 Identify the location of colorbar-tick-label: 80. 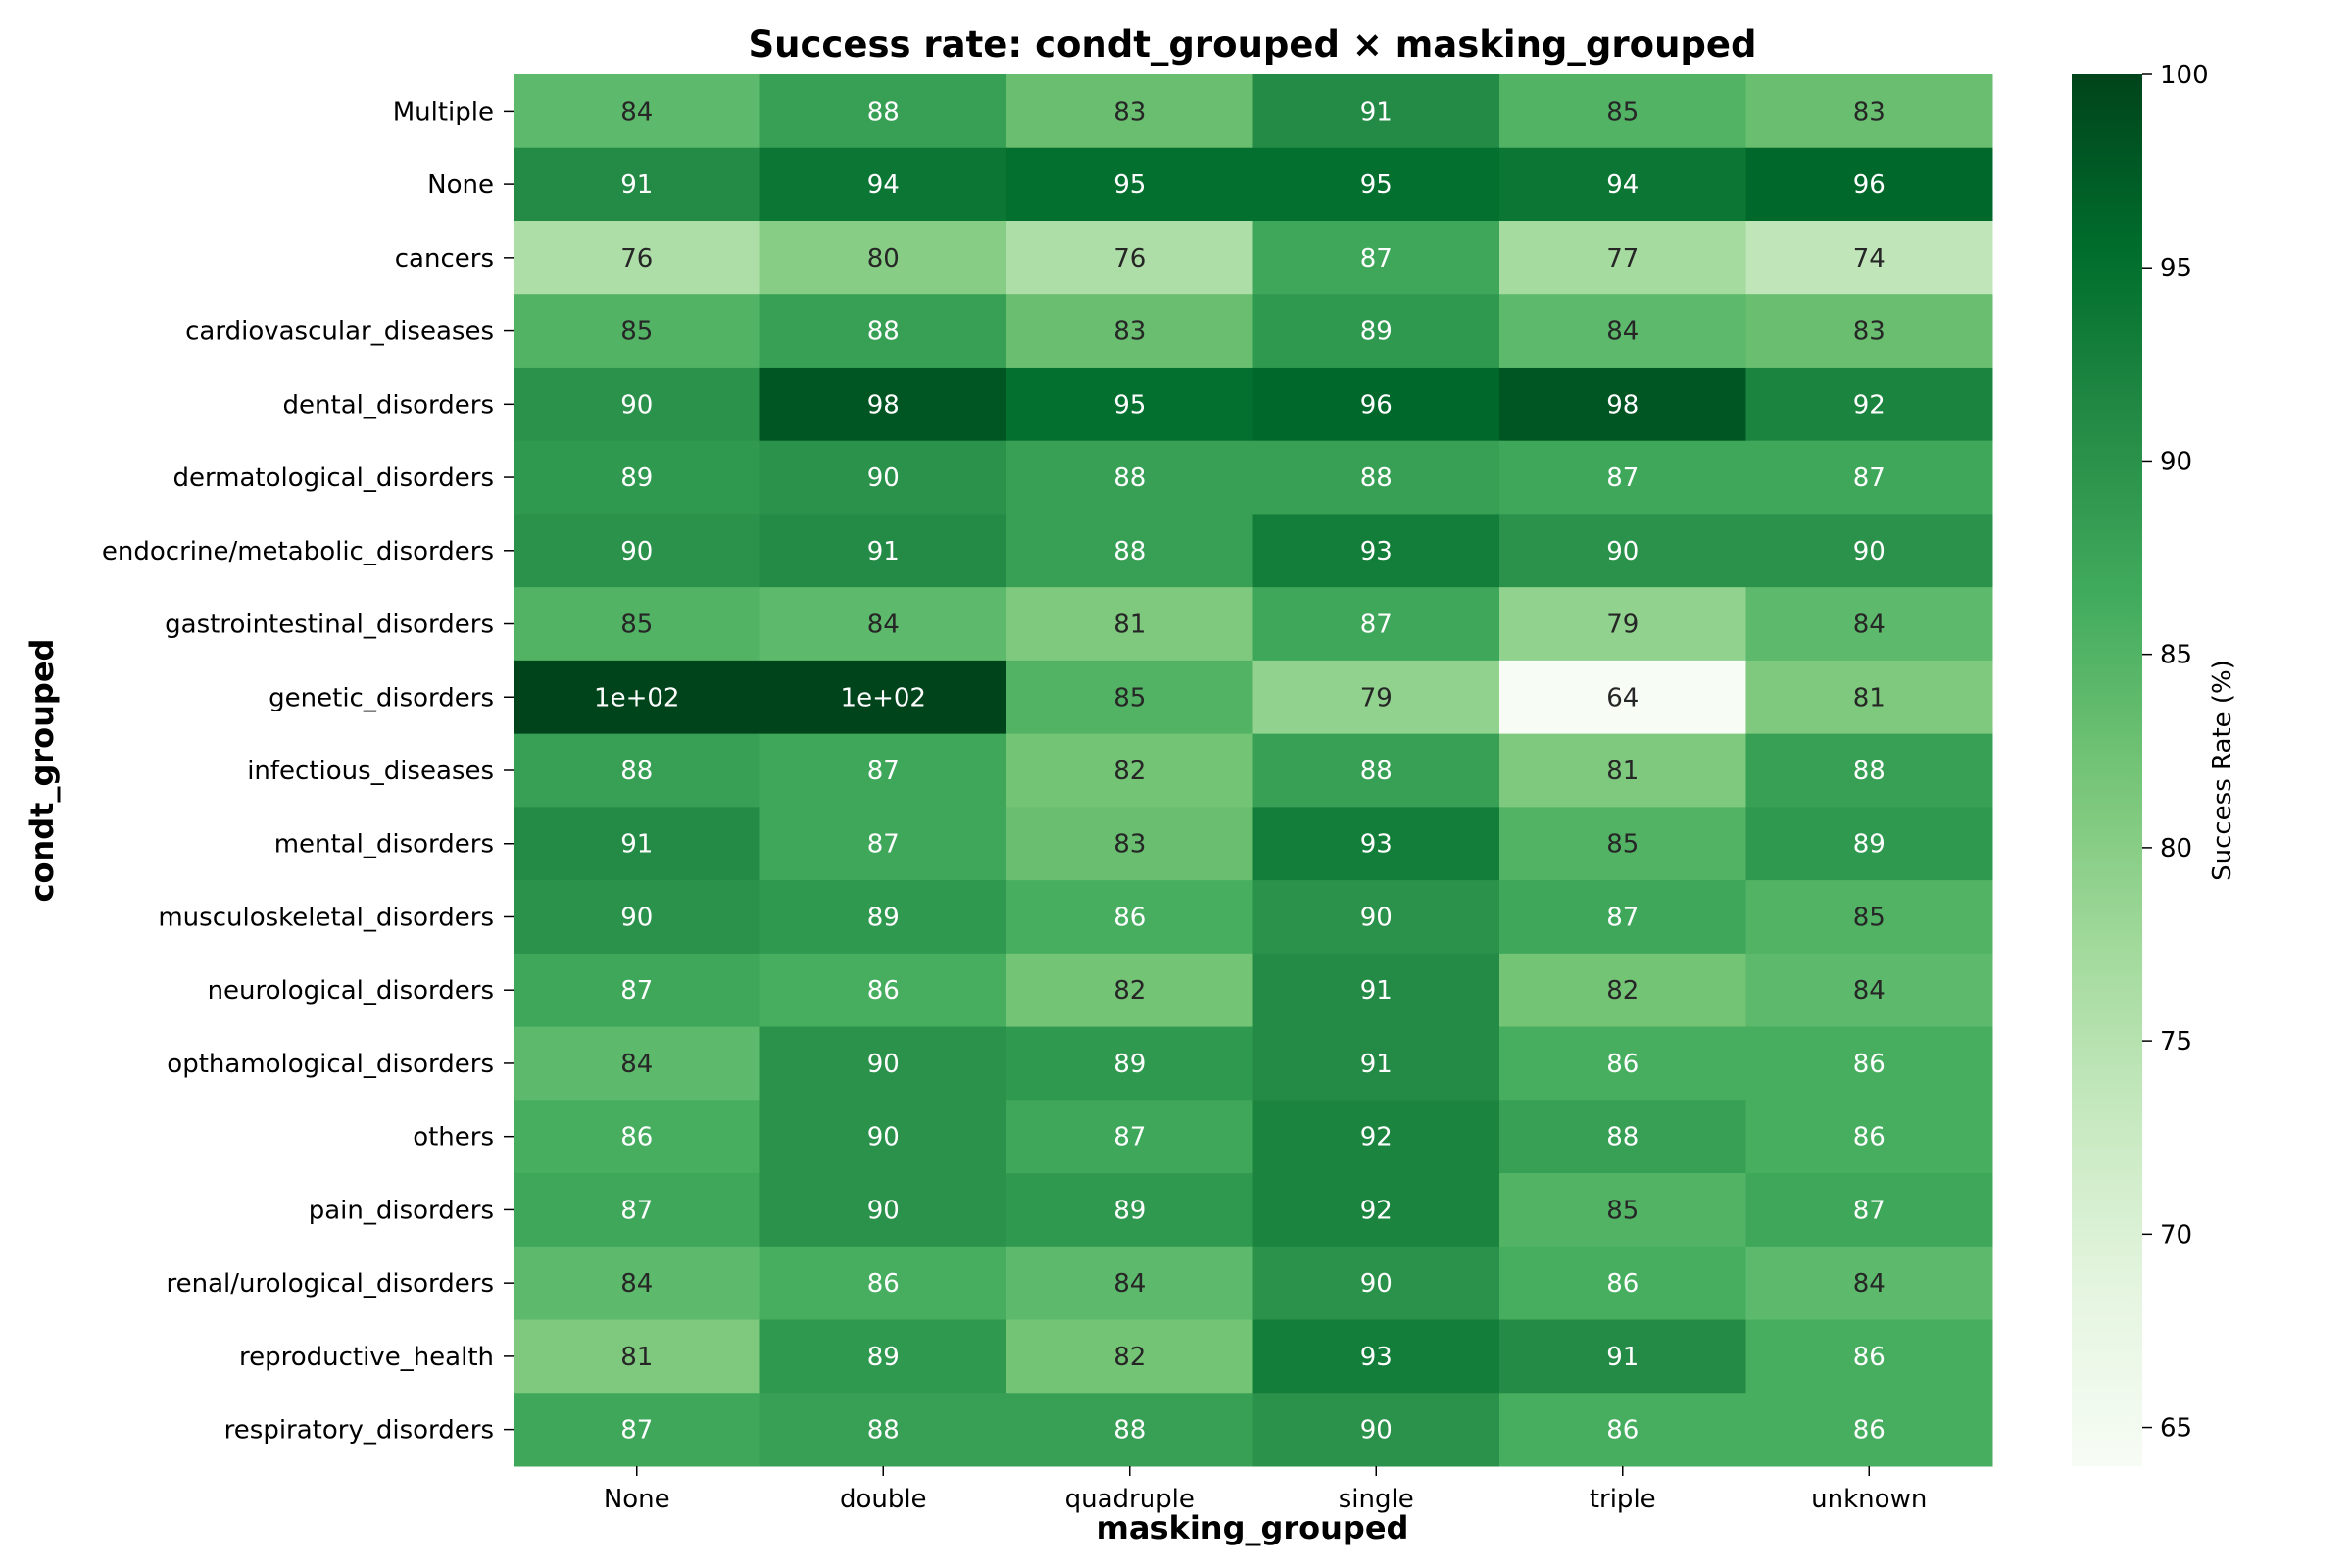
(2176, 848).